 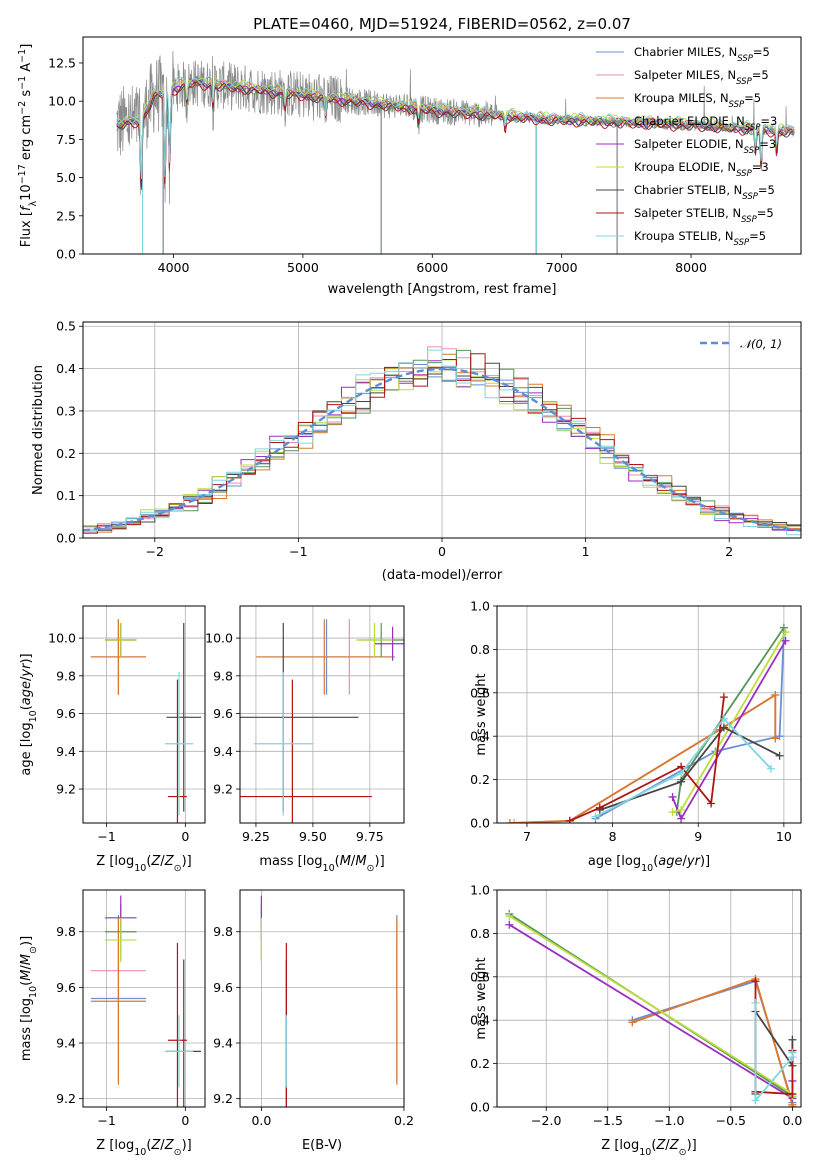 I want to click on y-tick-label: 10.0, so click(x=62, y=101).